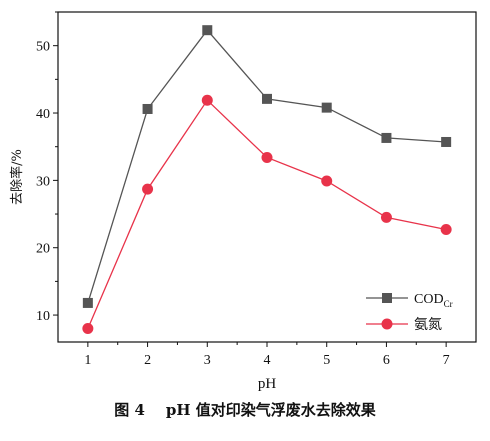 Image resolution: width=490 pixels, height=441 pixels. Describe the element at coordinates (267, 360) in the screenshot. I see `x-tick-label: 4` at that location.